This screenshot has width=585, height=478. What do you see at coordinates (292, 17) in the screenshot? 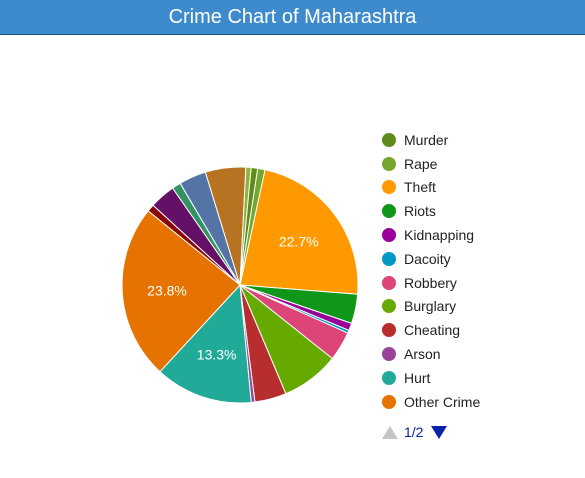
I see `chart-title: Crime Chart of Maharashtra` at bounding box center [292, 17].